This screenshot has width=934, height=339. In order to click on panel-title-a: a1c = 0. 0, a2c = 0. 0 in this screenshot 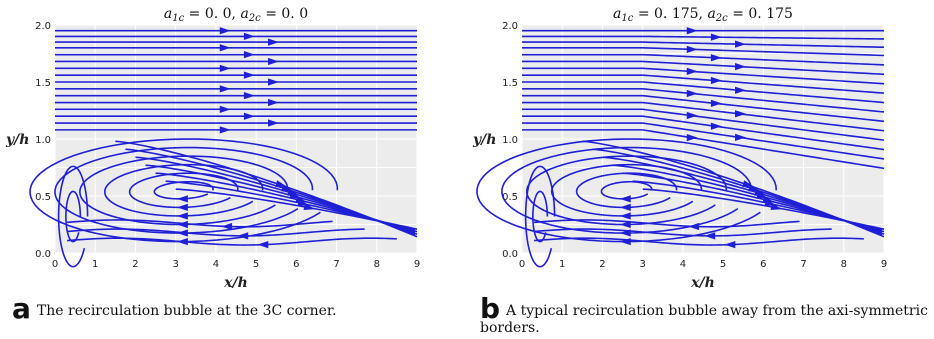, I will do `click(236, 15)`.